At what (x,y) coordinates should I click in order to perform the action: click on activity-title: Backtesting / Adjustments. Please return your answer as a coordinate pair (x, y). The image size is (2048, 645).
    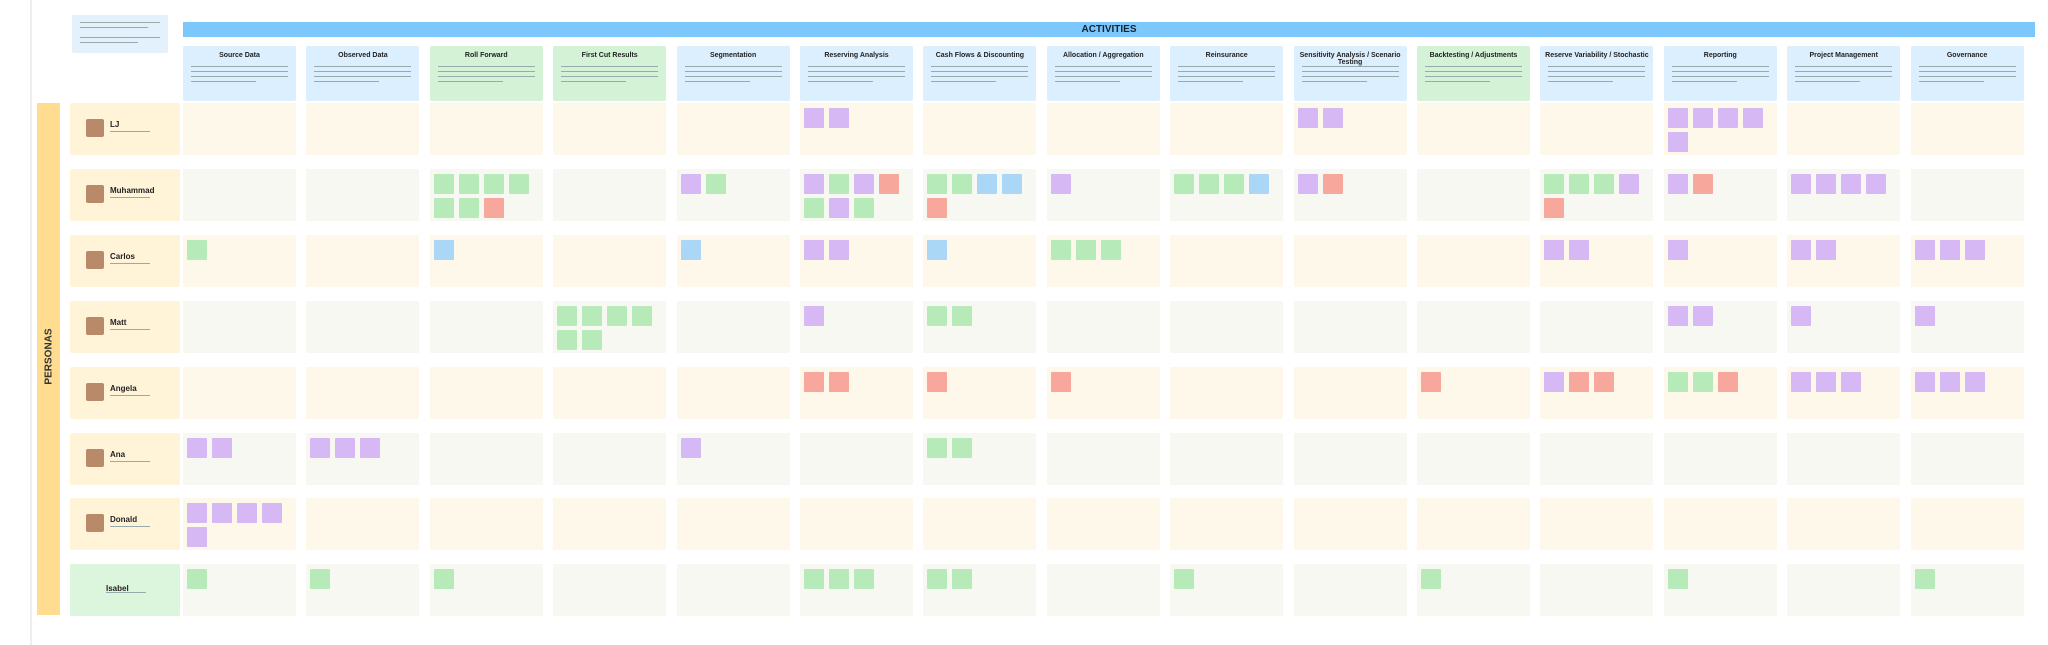
    Looking at the image, I should click on (1473, 55).